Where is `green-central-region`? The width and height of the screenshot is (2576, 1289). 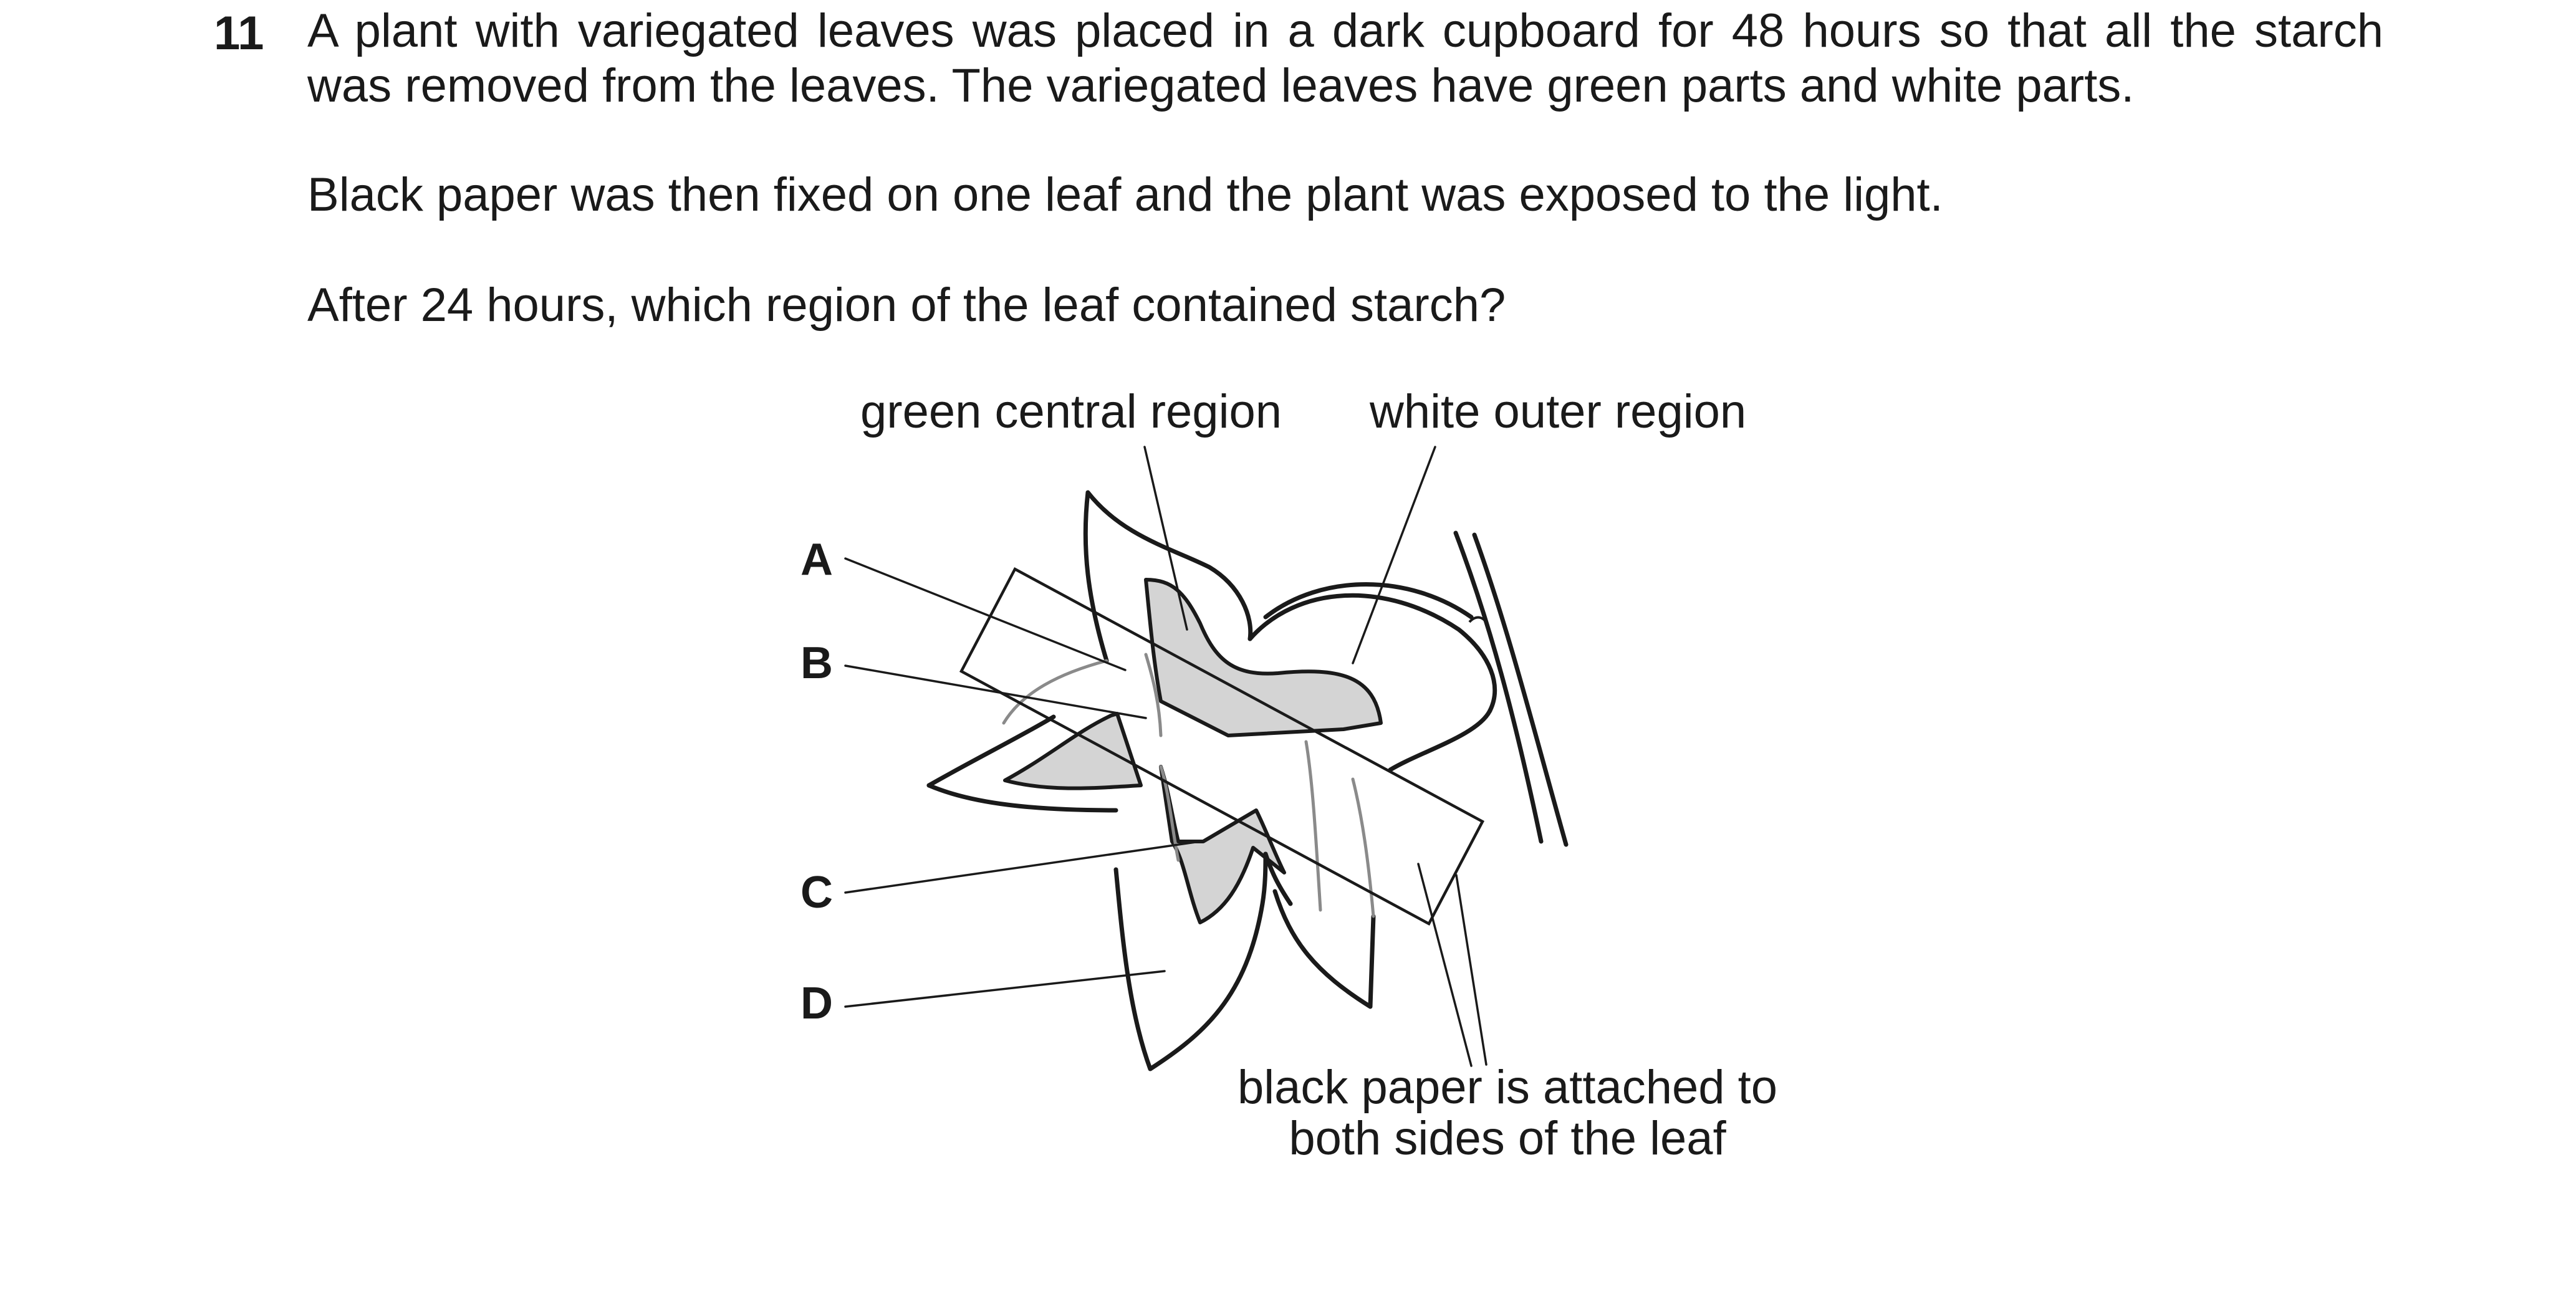 green-central-region is located at coordinates (1193, 751).